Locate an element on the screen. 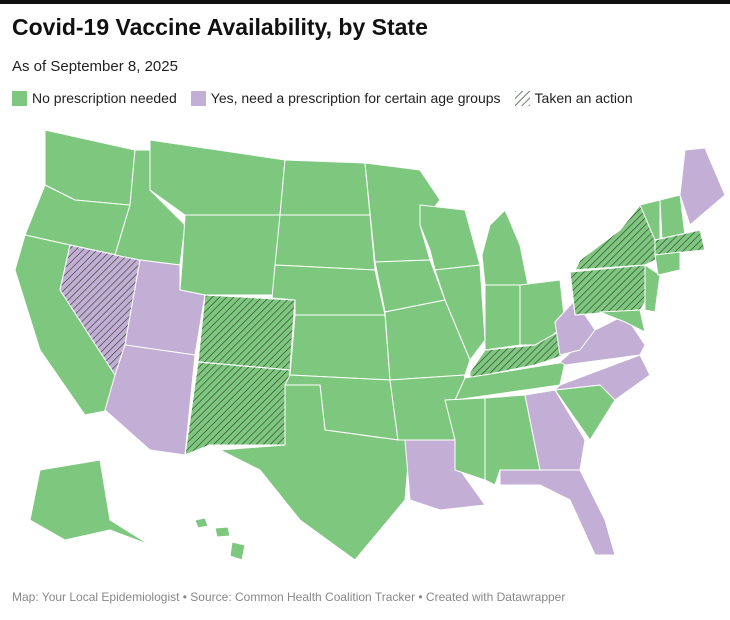 This screenshot has height=620, width=730. legend-label: Taken an action is located at coordinates (583, 98).